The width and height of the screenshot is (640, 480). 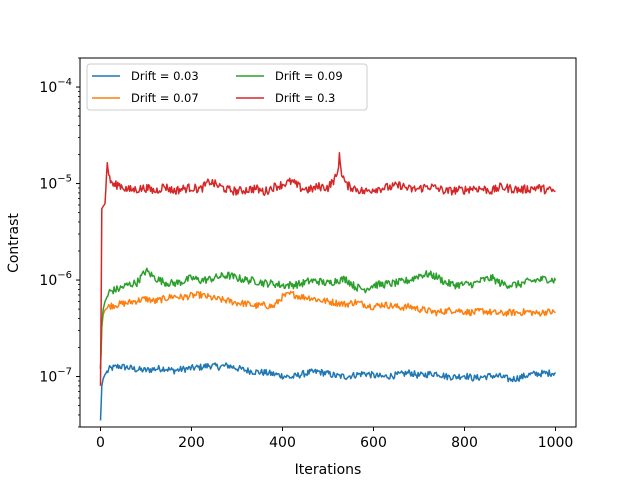 I want to click on legend-label: Drift = 0.09, so click(x=309, y=76).